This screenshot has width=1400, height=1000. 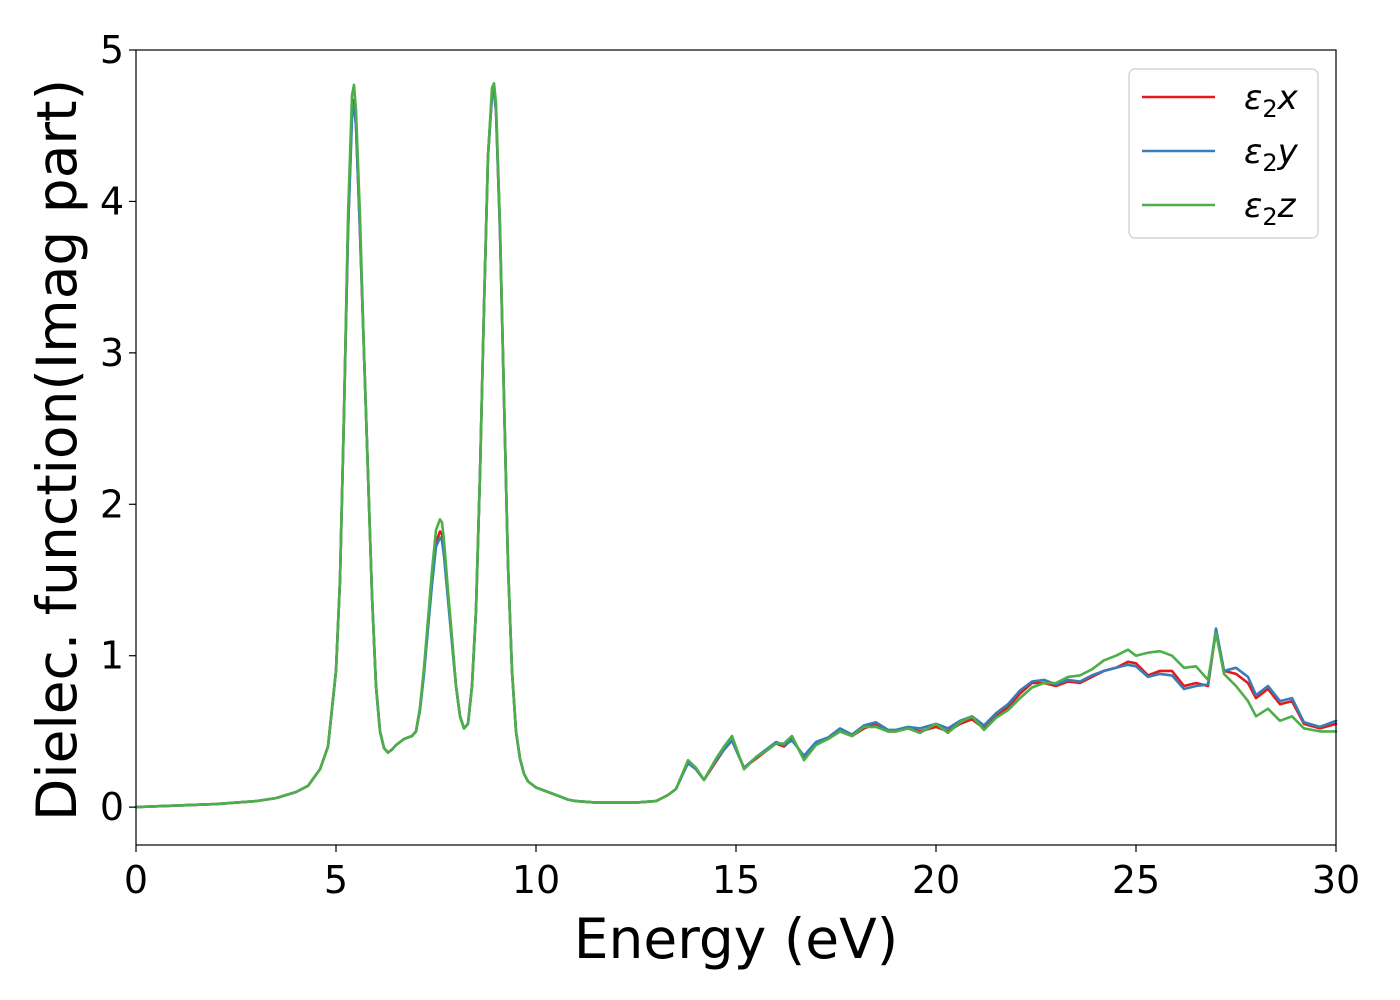 I want to click on legend-label-x: ε2x, so click(x=1271, y=100).